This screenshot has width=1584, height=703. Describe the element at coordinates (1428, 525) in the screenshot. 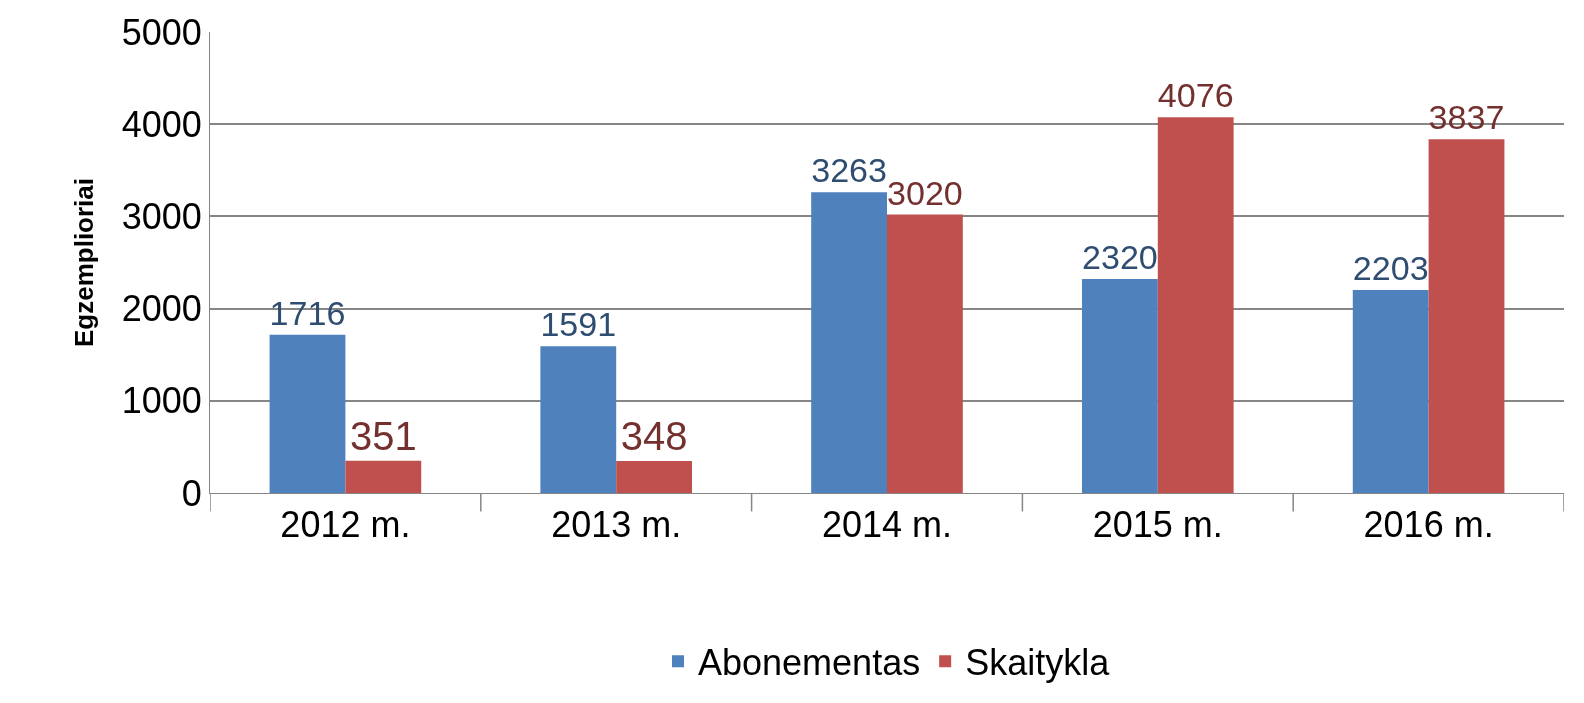

I see `x-tick-label: 2016 m.` at that location.